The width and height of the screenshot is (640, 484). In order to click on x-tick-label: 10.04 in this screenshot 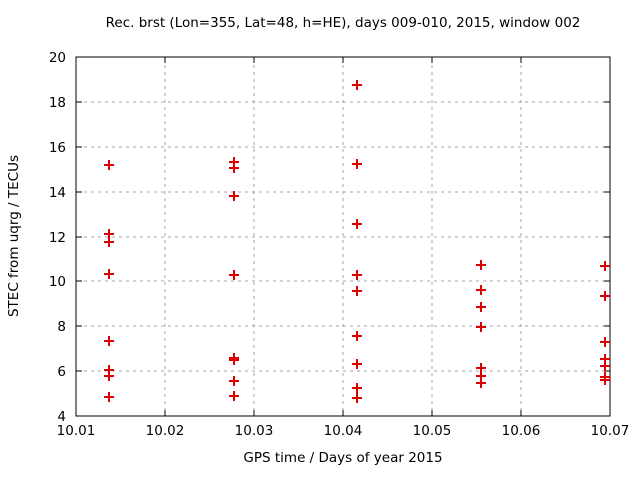, I will do `click(343, 431)`.